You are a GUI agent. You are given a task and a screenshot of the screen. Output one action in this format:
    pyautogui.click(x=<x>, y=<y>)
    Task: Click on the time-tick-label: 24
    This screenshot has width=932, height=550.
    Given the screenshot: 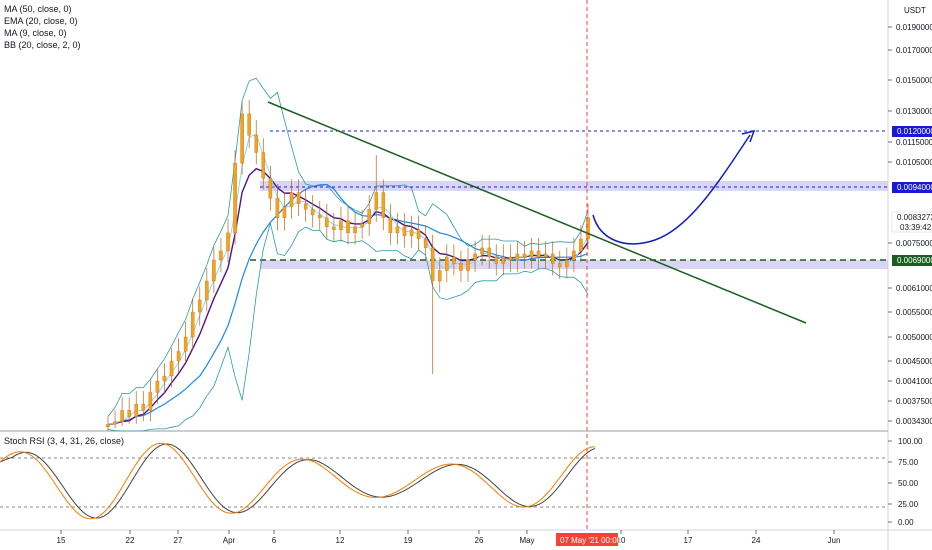 What is the action you would take?
    pyautogui.click(x=756, y=540)
    